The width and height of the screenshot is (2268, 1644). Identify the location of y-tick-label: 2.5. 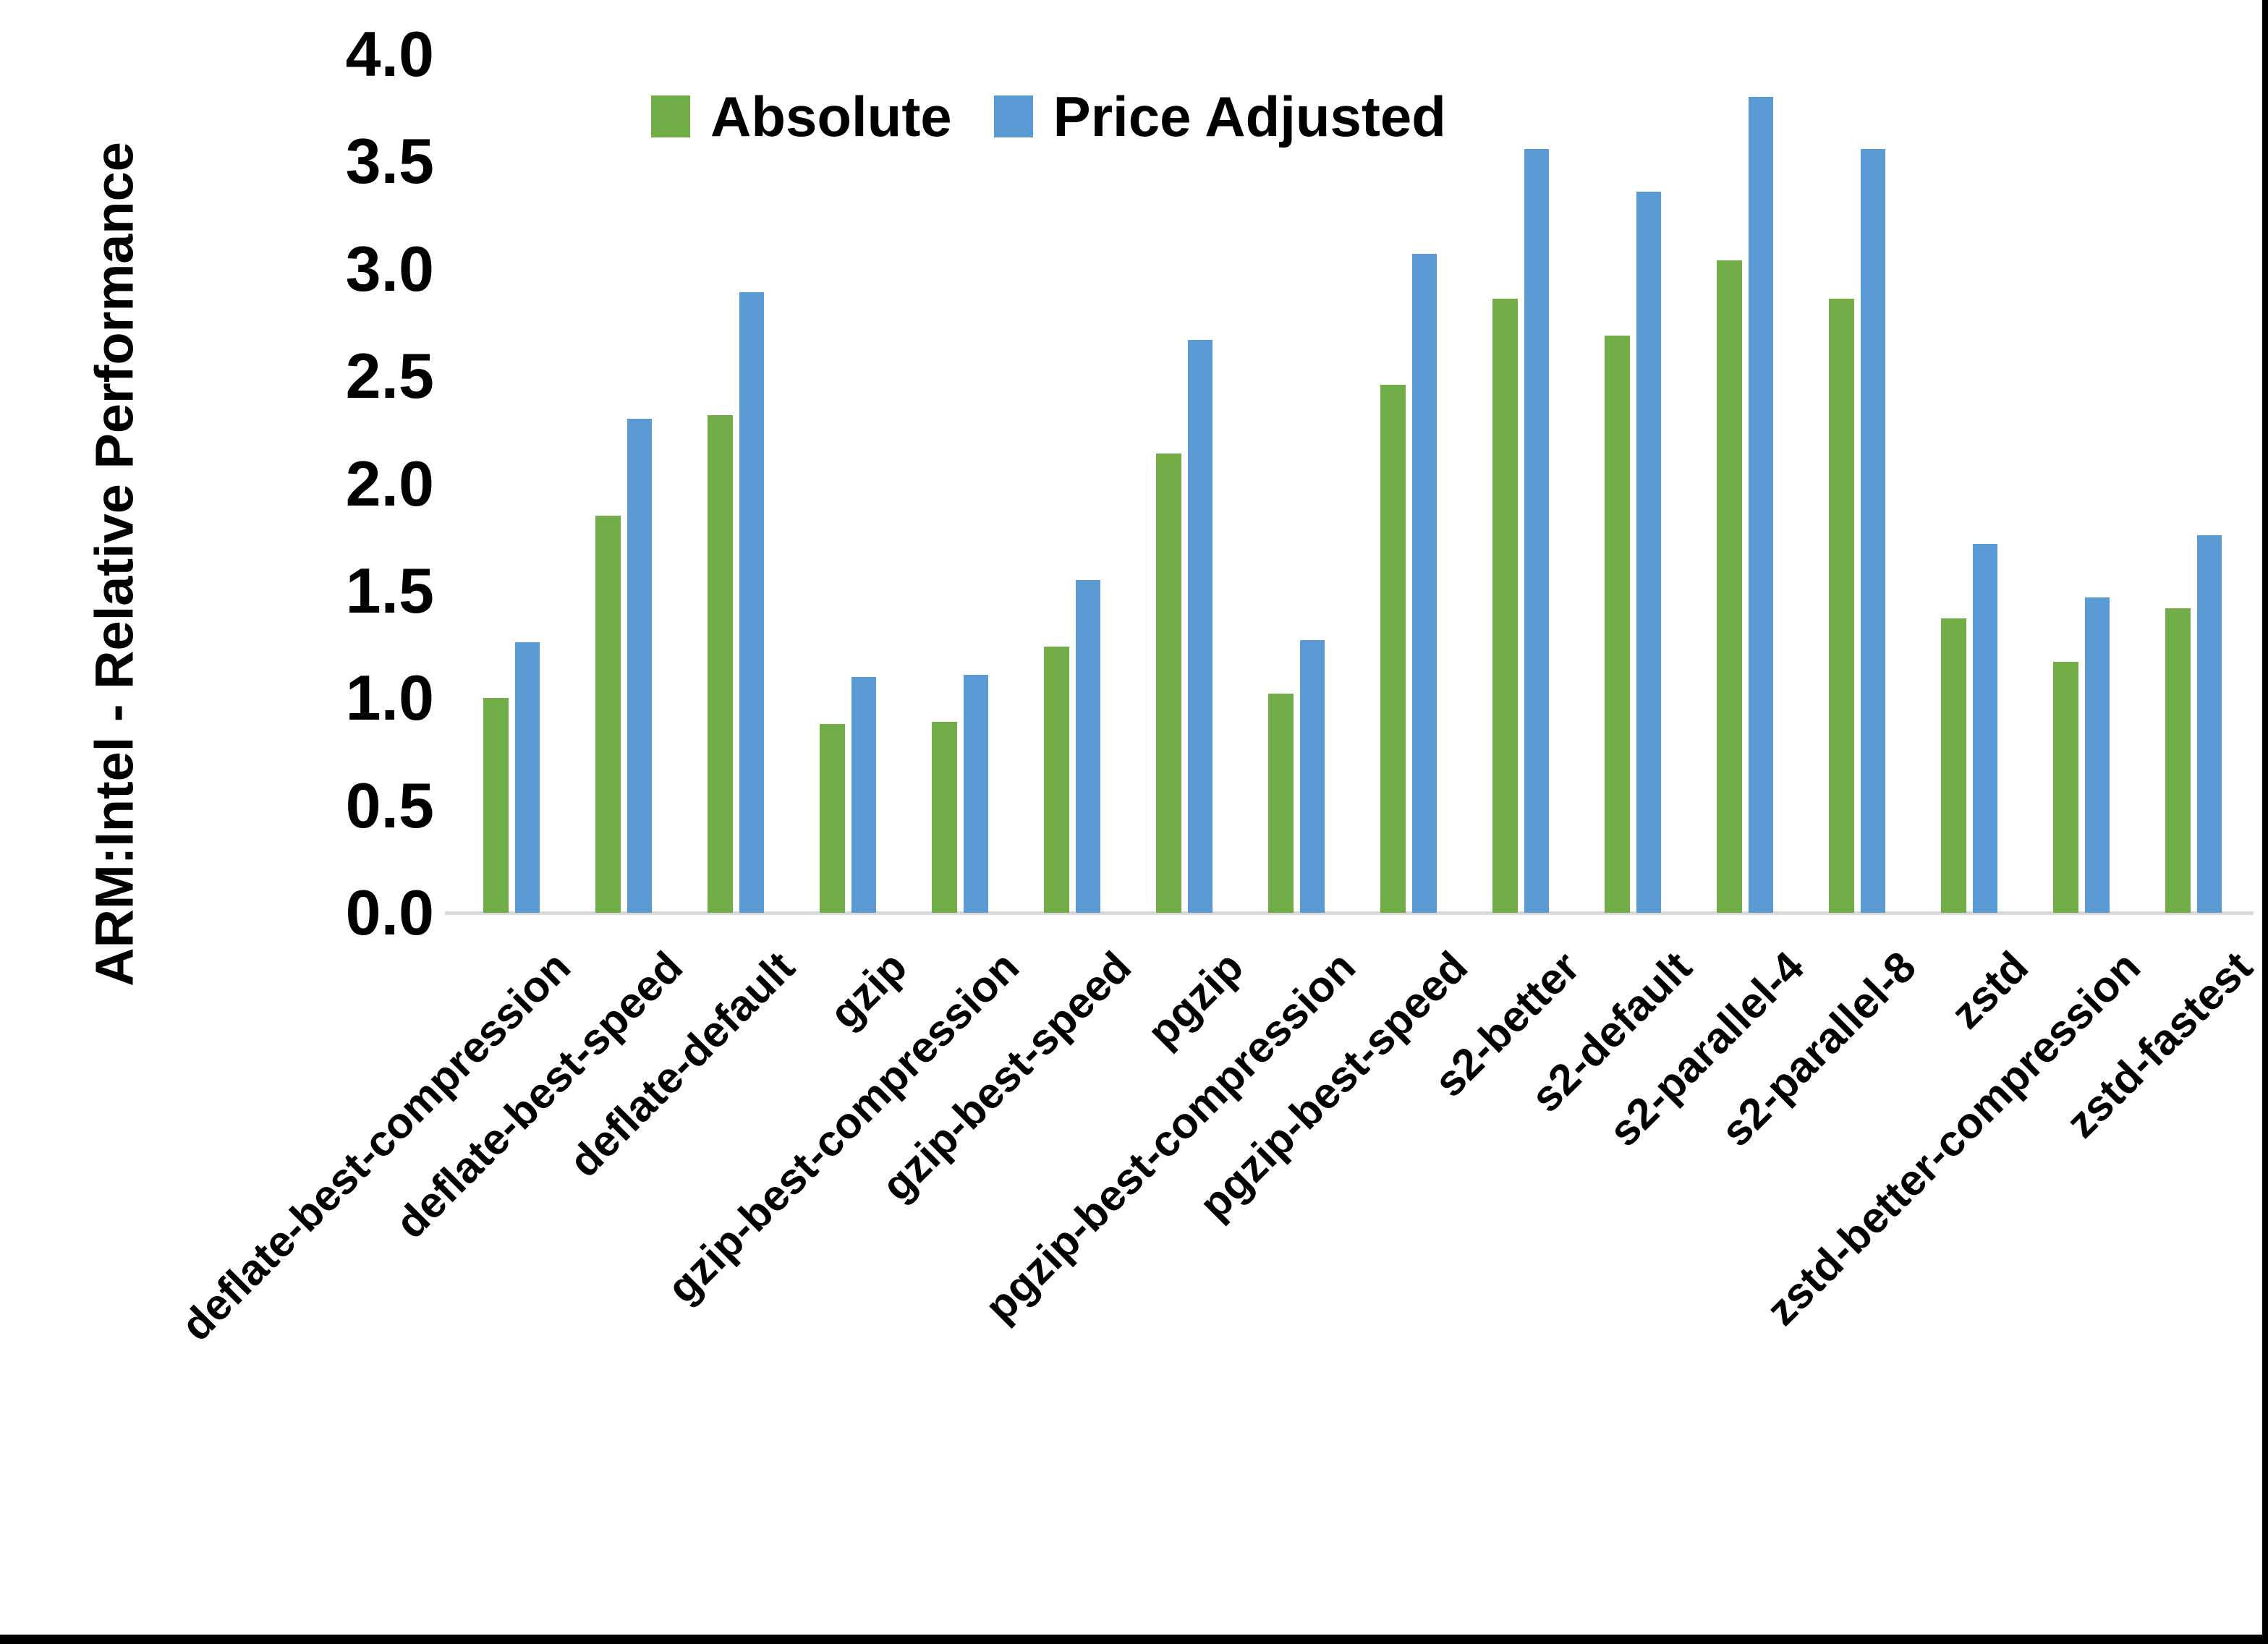
(389, 376).